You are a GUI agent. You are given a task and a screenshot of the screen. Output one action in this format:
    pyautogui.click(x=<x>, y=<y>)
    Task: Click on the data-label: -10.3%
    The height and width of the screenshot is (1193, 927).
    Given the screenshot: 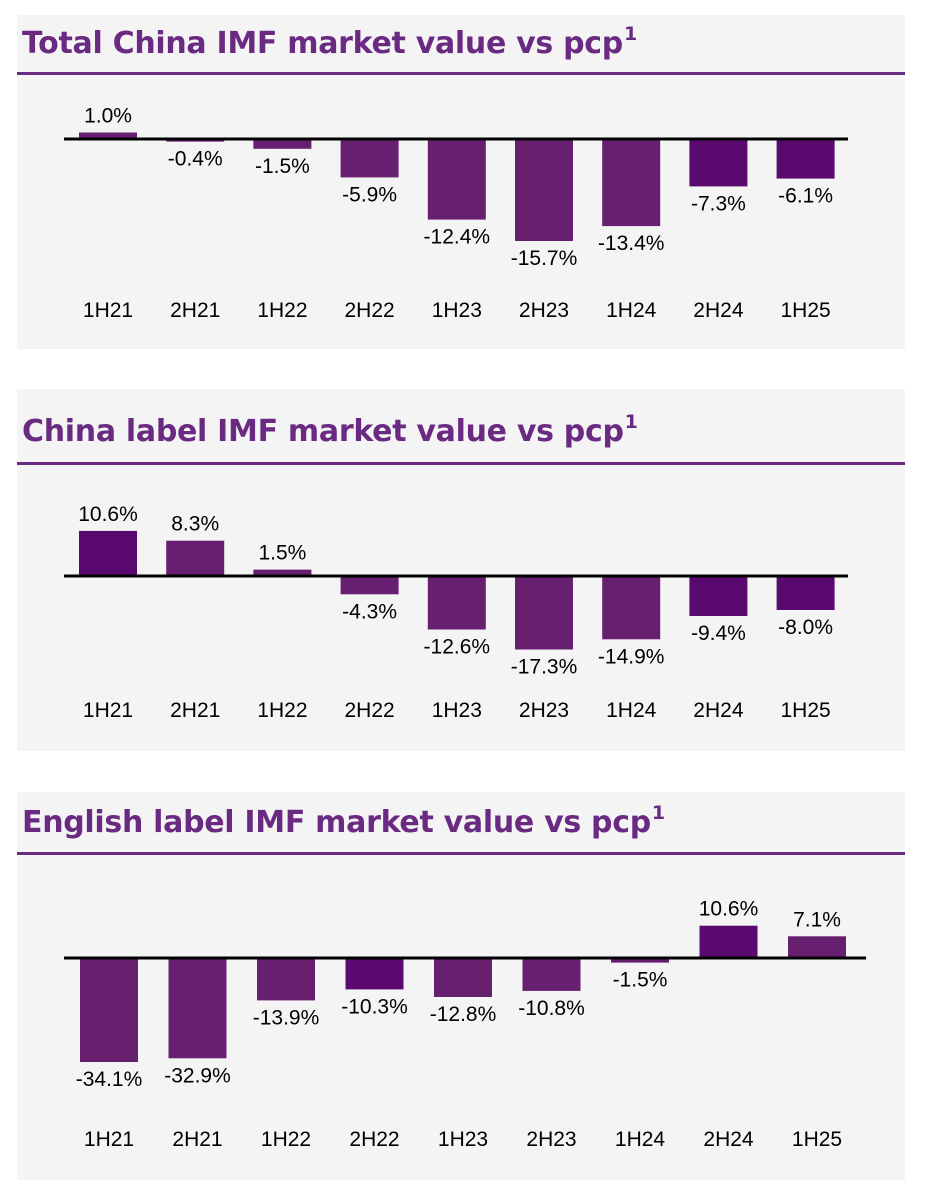 What is the action you would take?
    pyautogui.click(x=374, y=1006)
    